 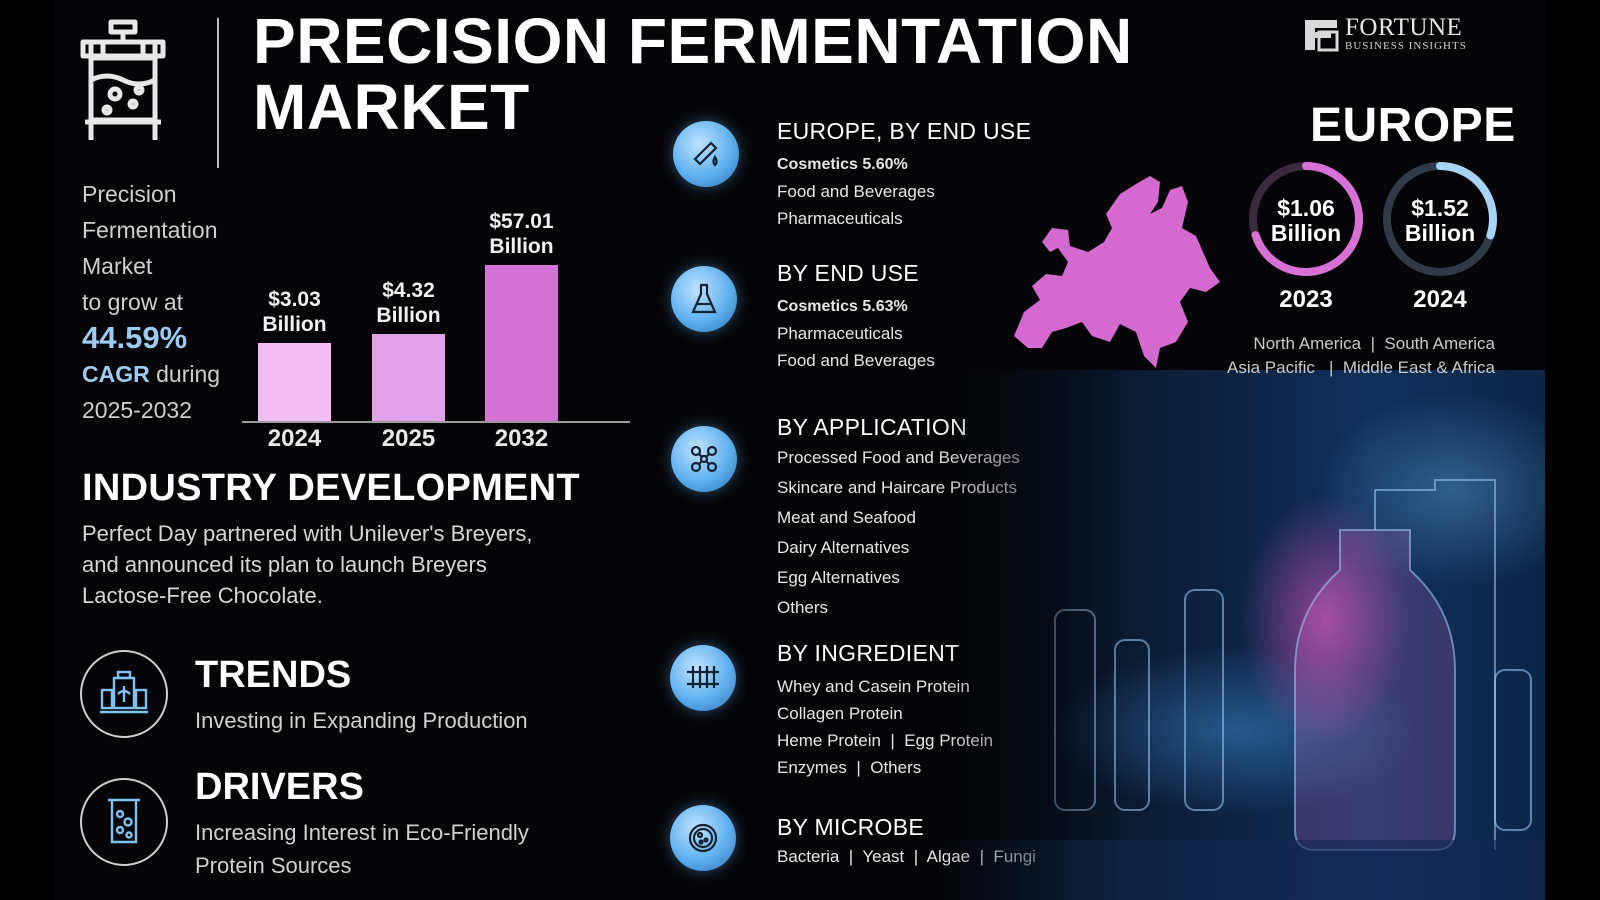 I want to click on flask-icon, so click(x=704, y=298).